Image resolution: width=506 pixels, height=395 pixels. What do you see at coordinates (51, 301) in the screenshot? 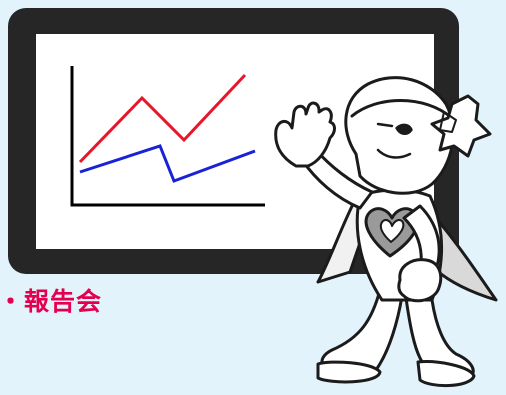
I see `caption-text: ・報告会` at bounding box center [51, 301].